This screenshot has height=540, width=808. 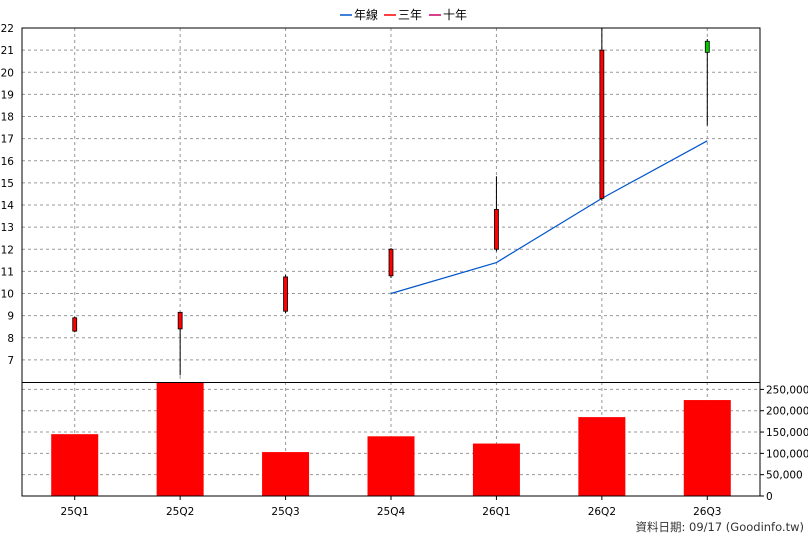 I want to click on volume-tick-label: 0, so click(x=769, y=497).